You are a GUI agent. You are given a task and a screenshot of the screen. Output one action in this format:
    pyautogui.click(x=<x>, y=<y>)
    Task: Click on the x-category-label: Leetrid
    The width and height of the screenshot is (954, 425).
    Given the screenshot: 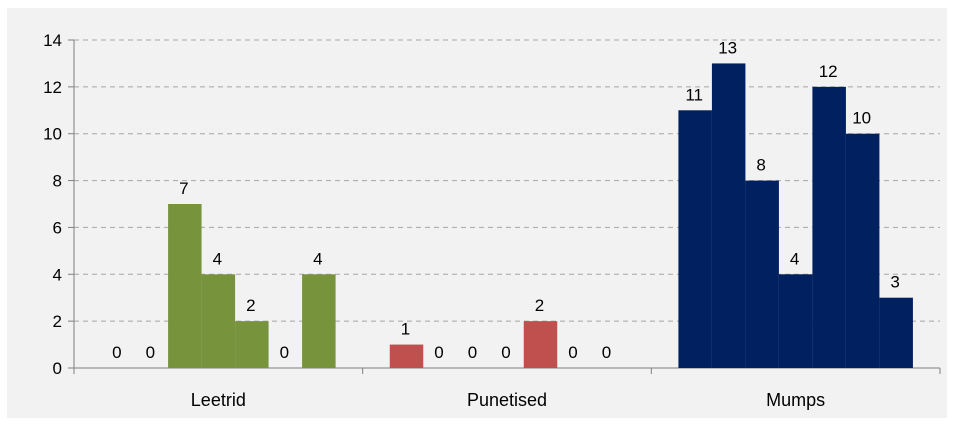 What is the action you would take?
    pyautogui.click(x=218, y=400)
    